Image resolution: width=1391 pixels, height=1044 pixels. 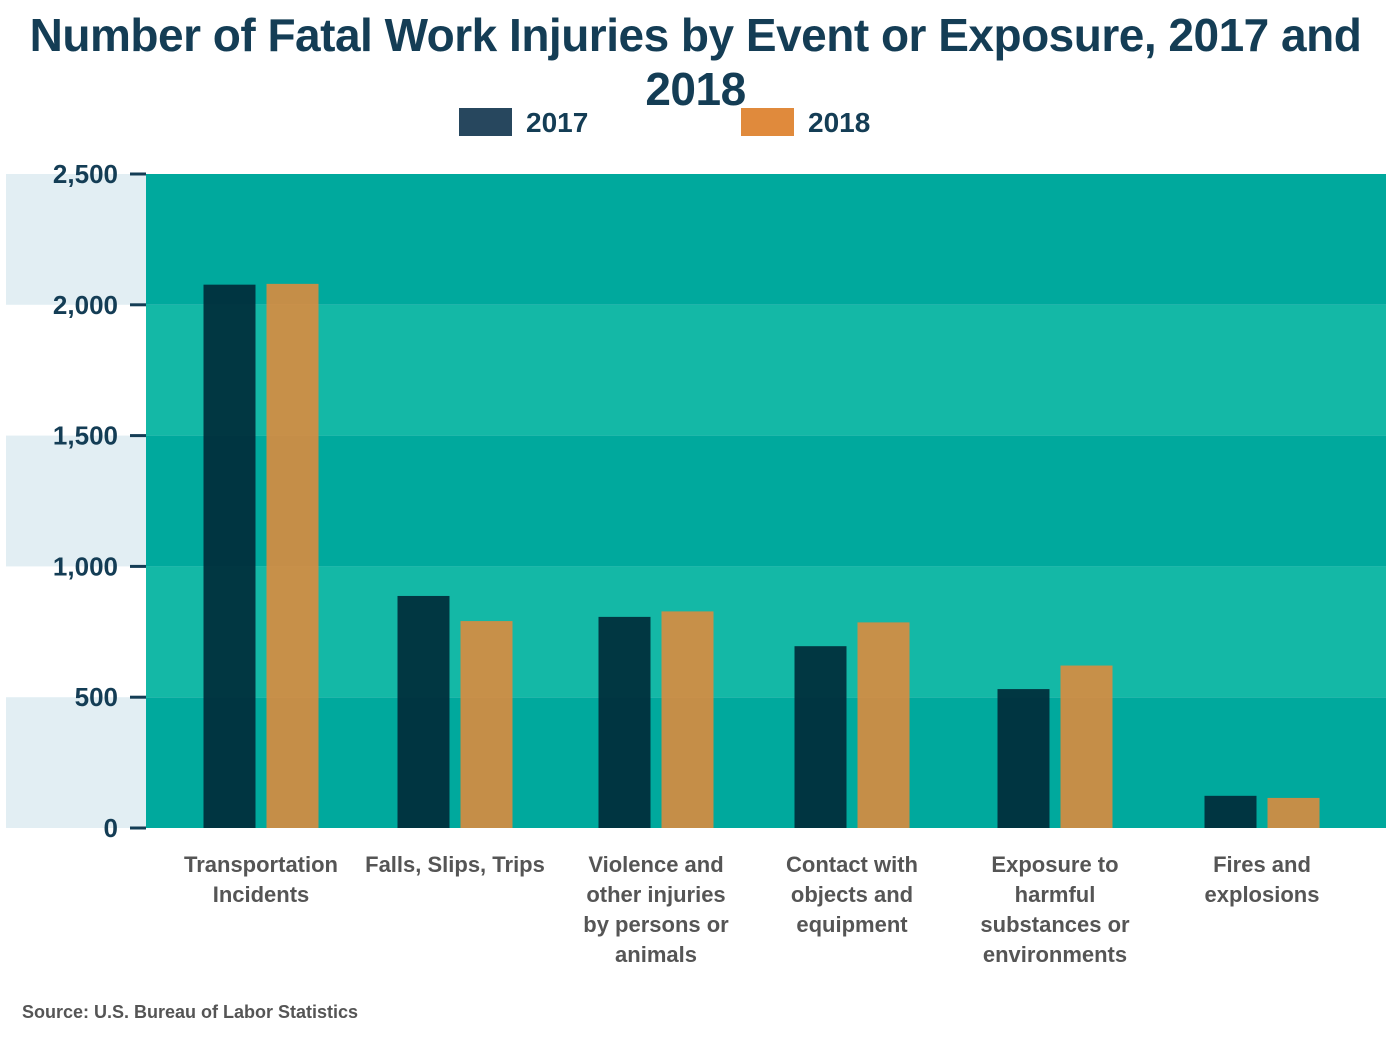 What do you see at coordinates (261, 894) in the screenshot?
I see `x-category-label-line: Incidents` at bounding box center [261, 894].